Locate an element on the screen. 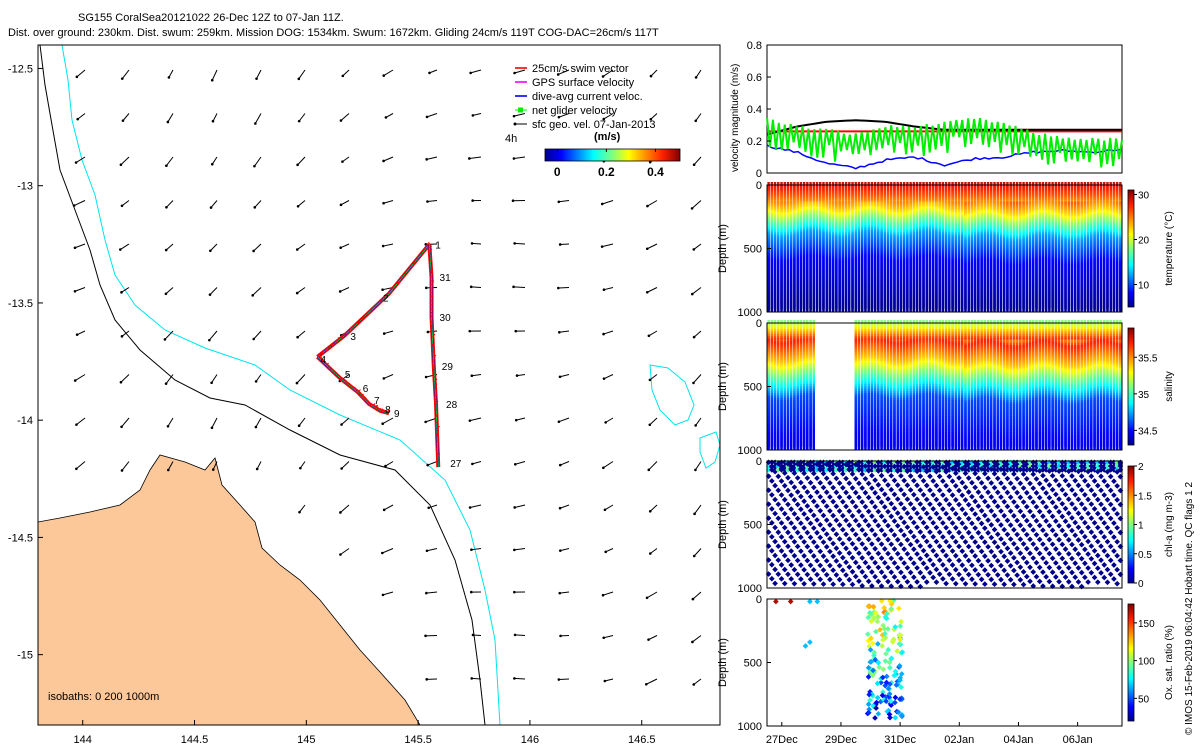 This screenshot has height=750, width=1200. map-xtick-label: 144 is located at coordinates (83, 740).